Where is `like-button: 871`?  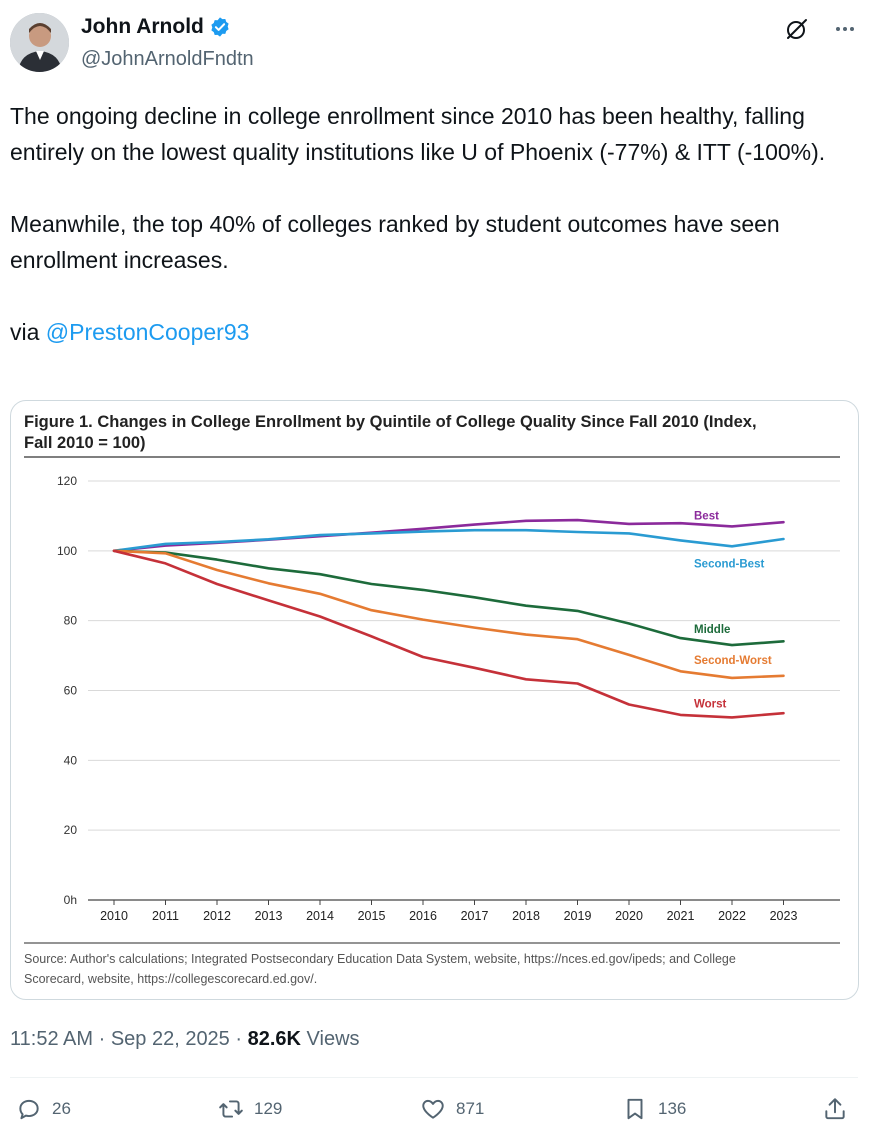
like-button: 871 is located at coordinates (452, 1109).